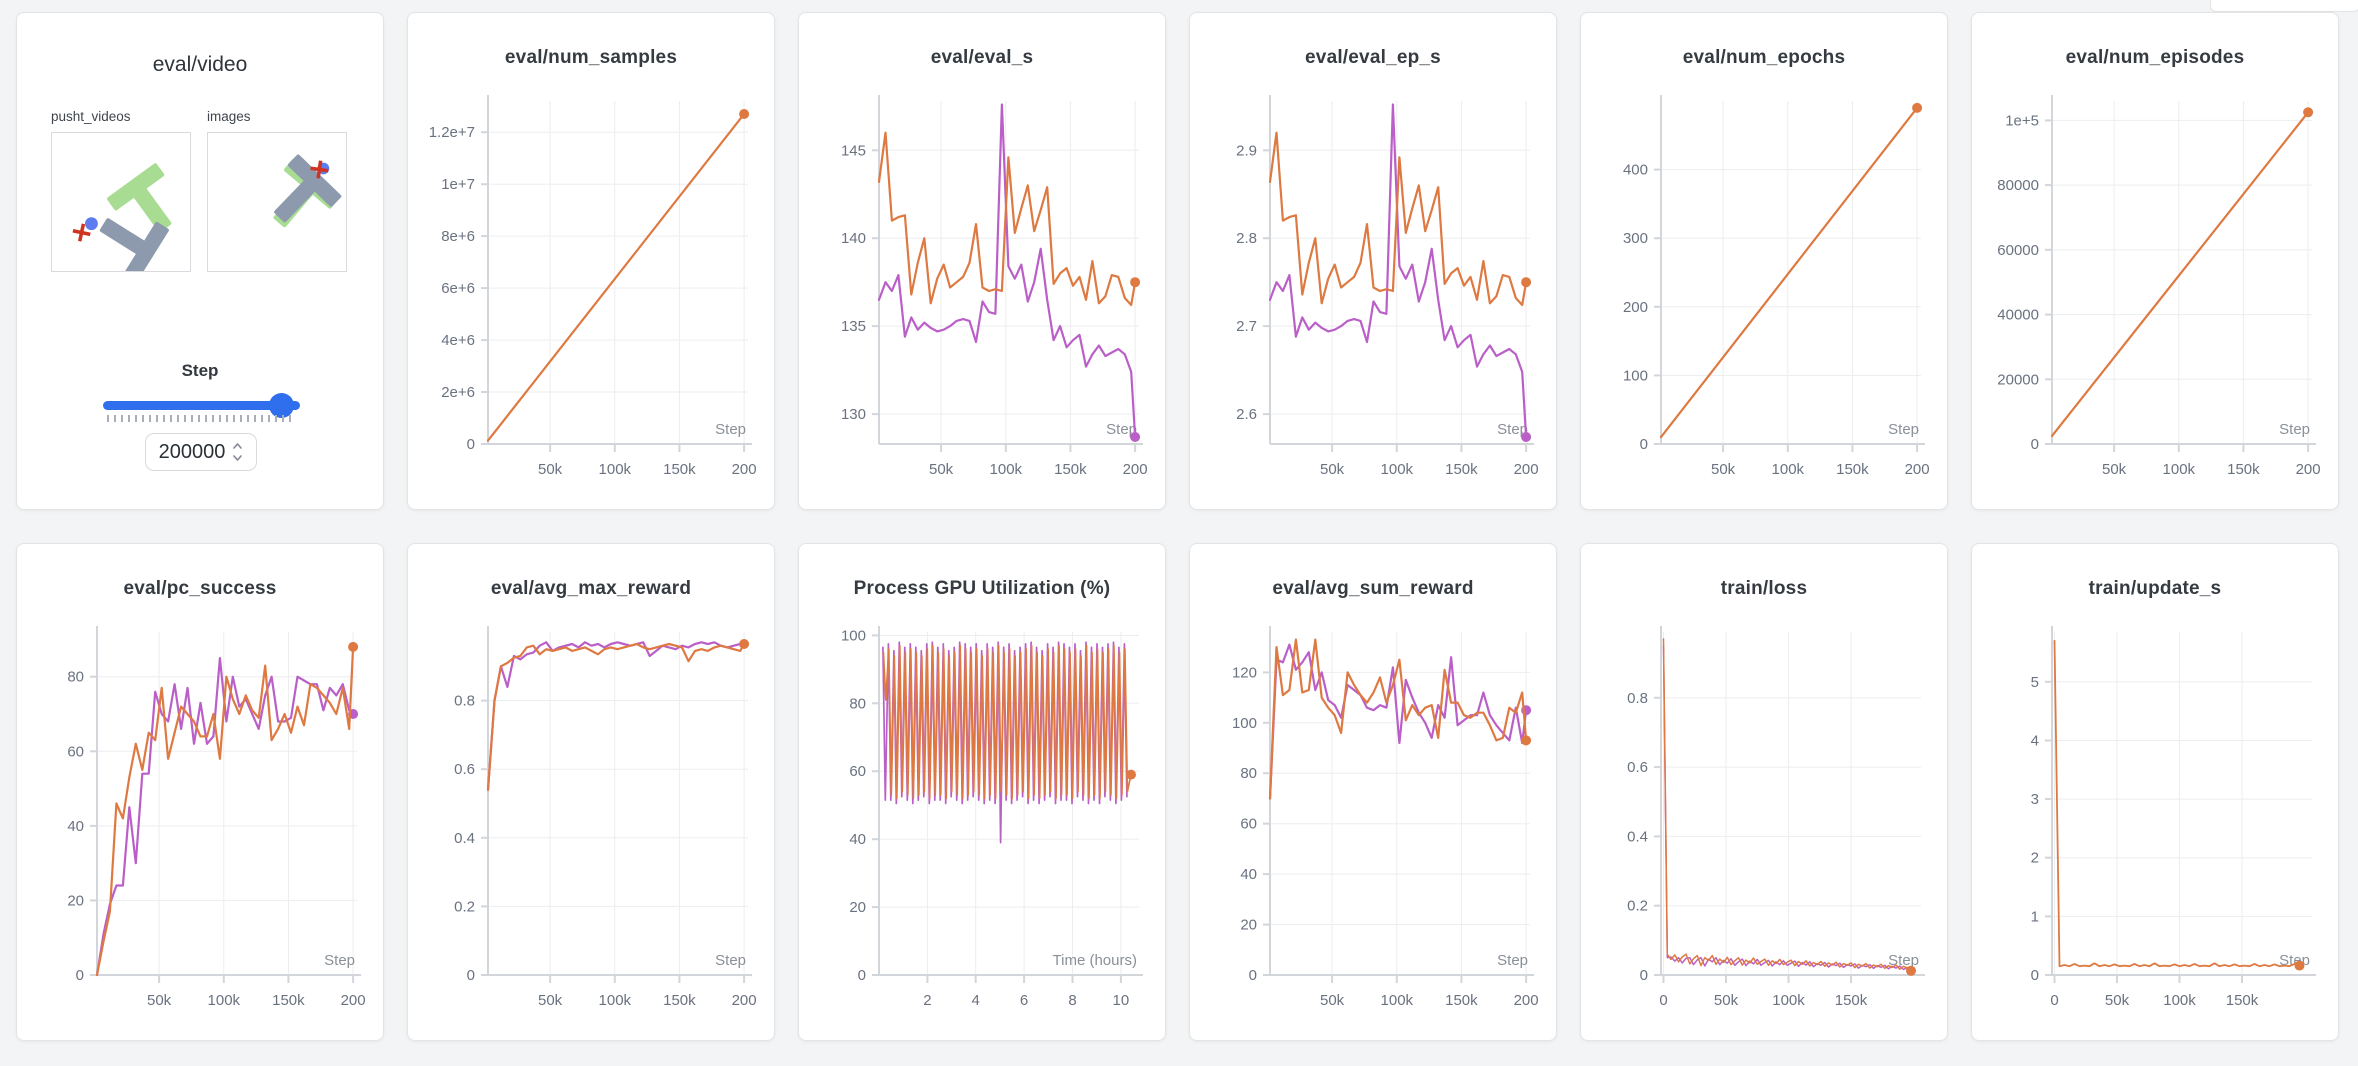  What do you see at coordinates (458, 184) in the screenshot?
I see `y-tick-label: 1e+7` at bounding box center [458, 184].